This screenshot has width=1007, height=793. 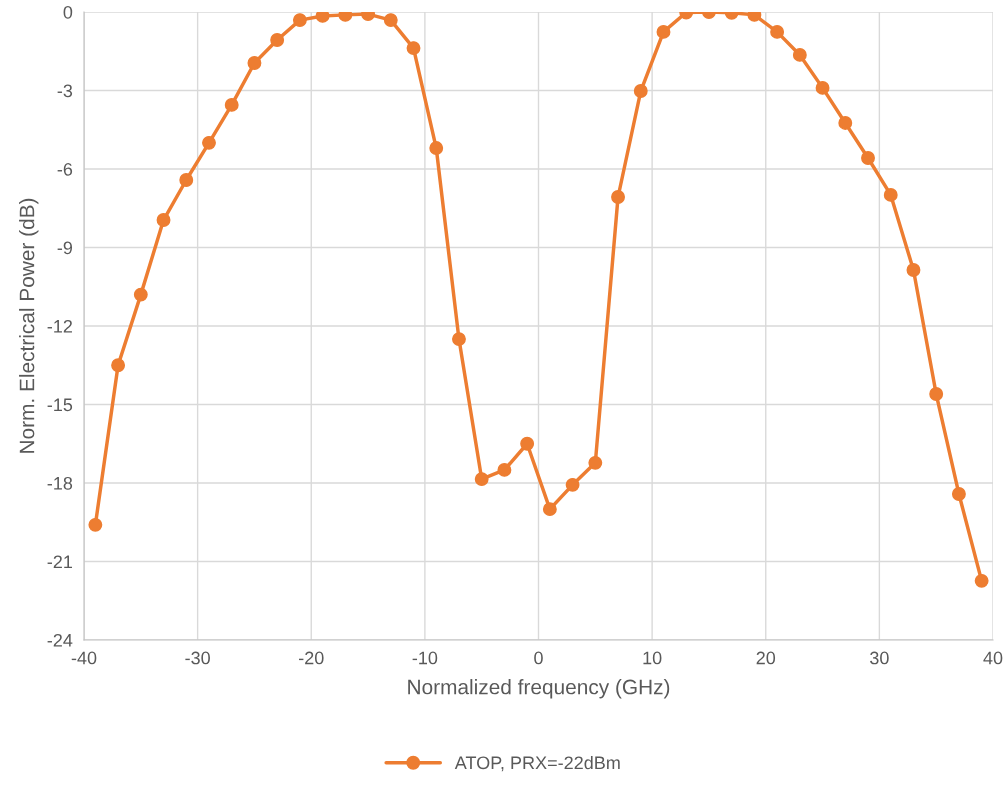 What do you see at coordinates (65, 91) in the screenshot?
I see `y-tick-label: -3` at bounding box center [65, 91].